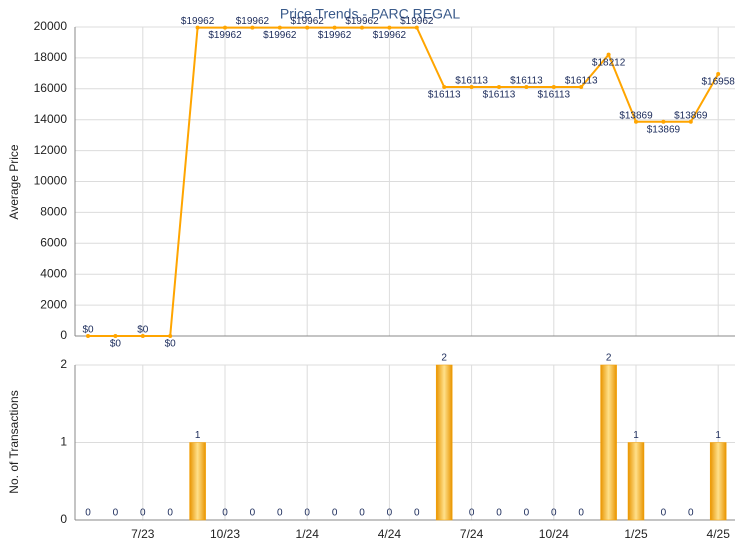 Image resolution: width=740 pixels, height=550 pixels. Describe the element at coordinates (53, 304) in the screenshot. I see `y-tick-label: 2000` at that location.